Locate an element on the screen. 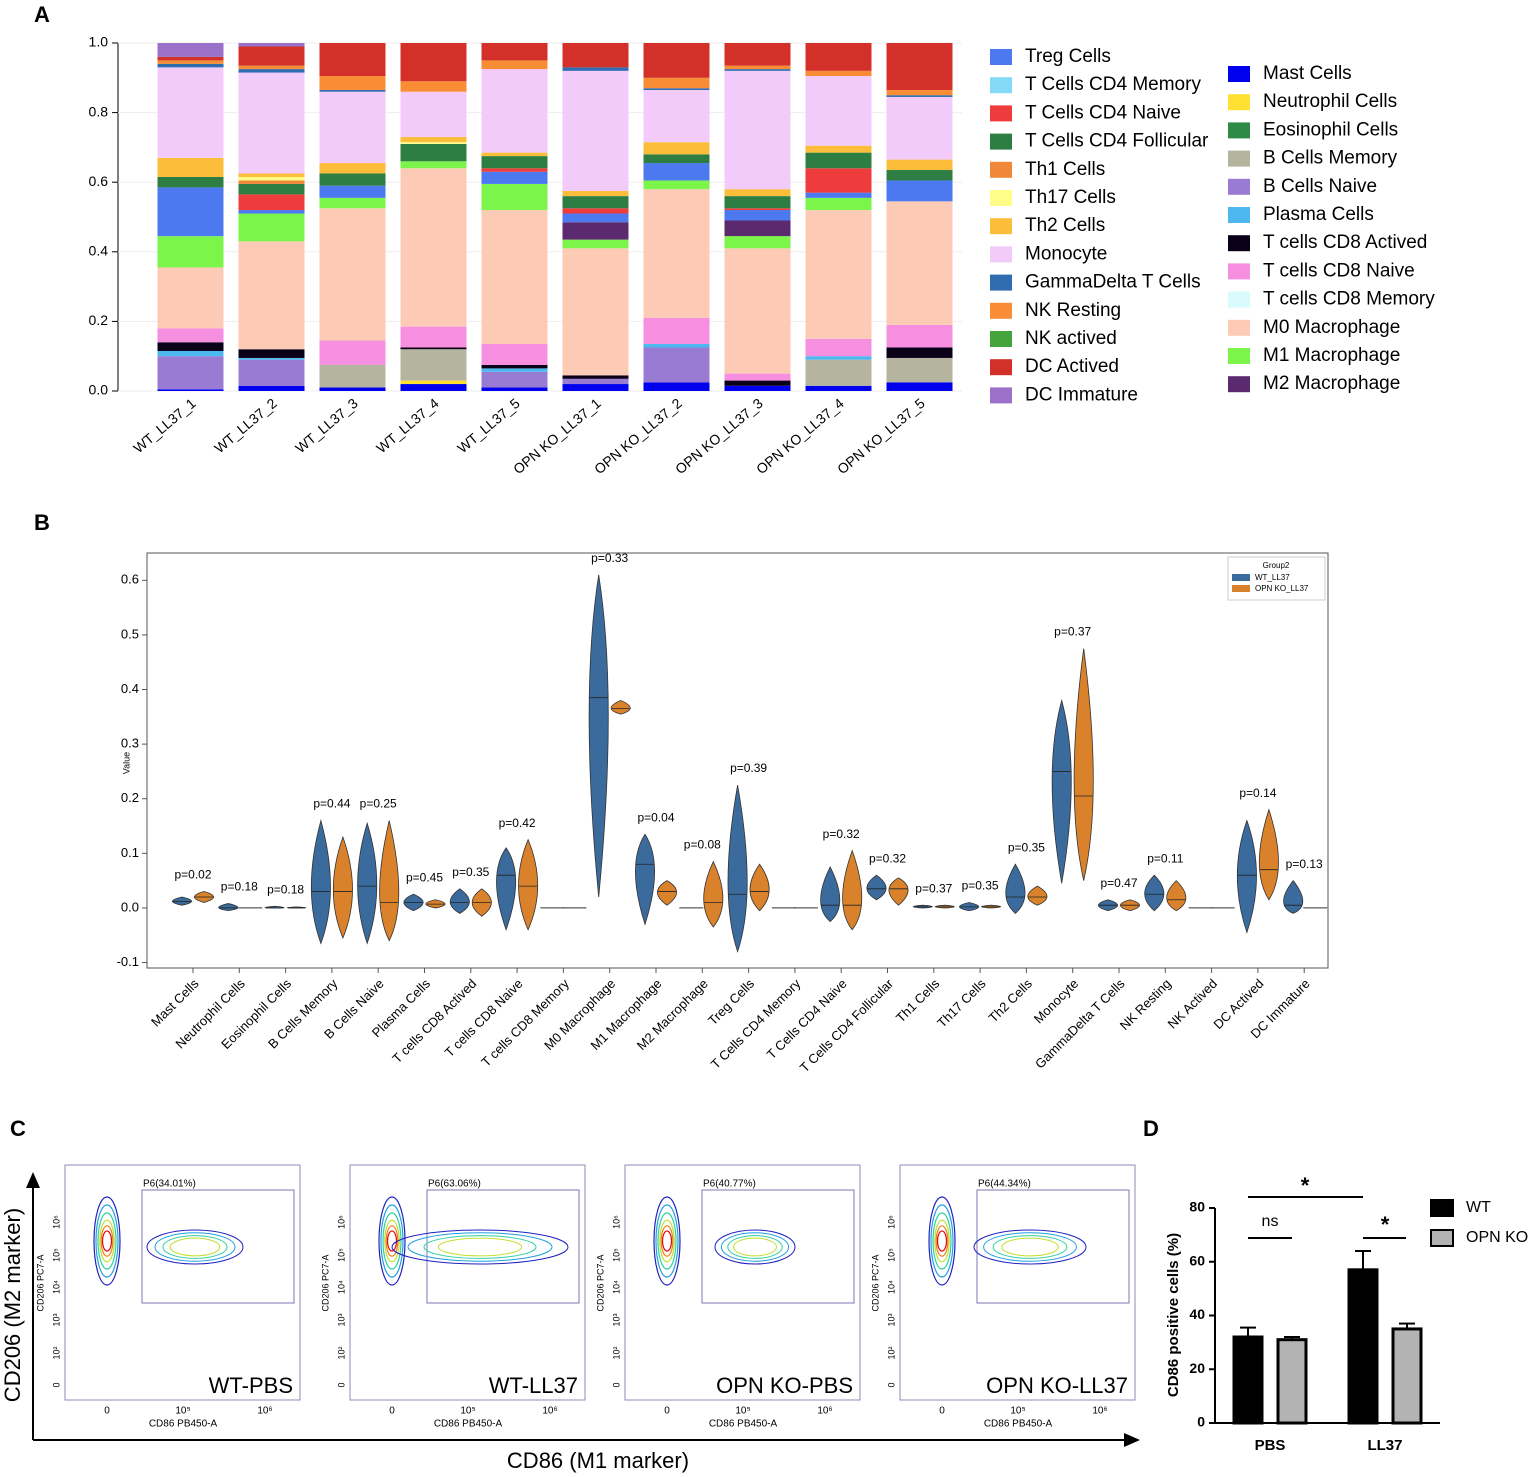 Image resolution: width=1537 pixels, height=1477 pixels. legend-label: OPN KO_LL37 is located at coordinates (1282, 588).